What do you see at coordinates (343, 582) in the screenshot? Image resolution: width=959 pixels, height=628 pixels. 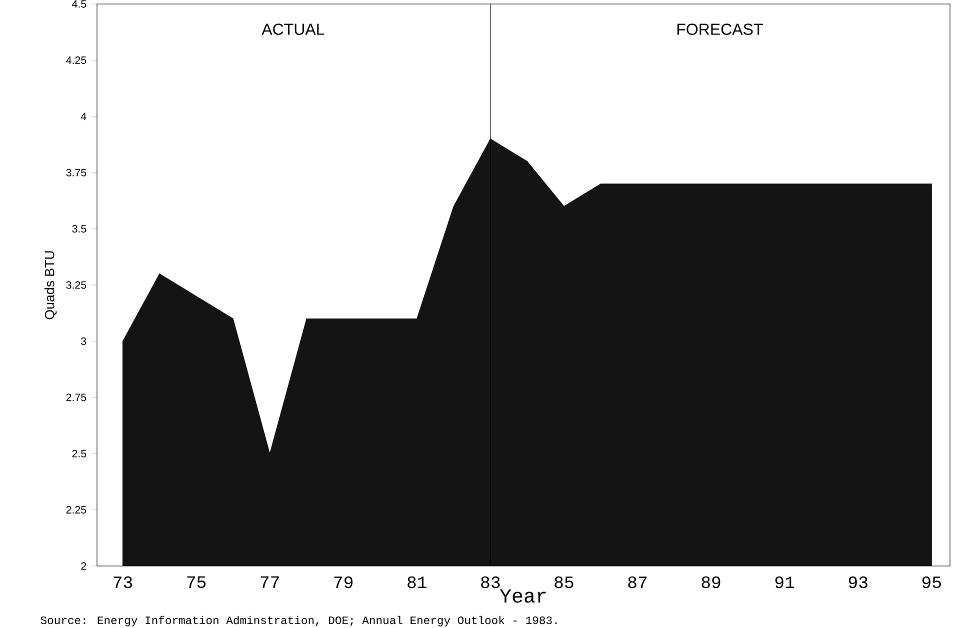 I see `x-tick-label: 79` at bounding box center [343, 582].